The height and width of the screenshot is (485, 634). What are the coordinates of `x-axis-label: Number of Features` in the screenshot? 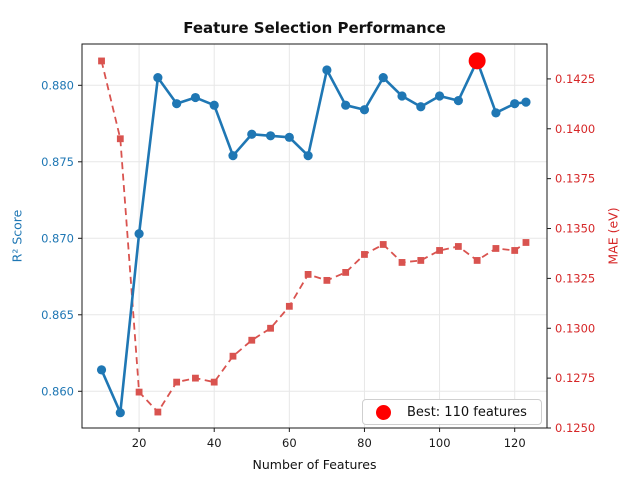 It's located at (314, 464).